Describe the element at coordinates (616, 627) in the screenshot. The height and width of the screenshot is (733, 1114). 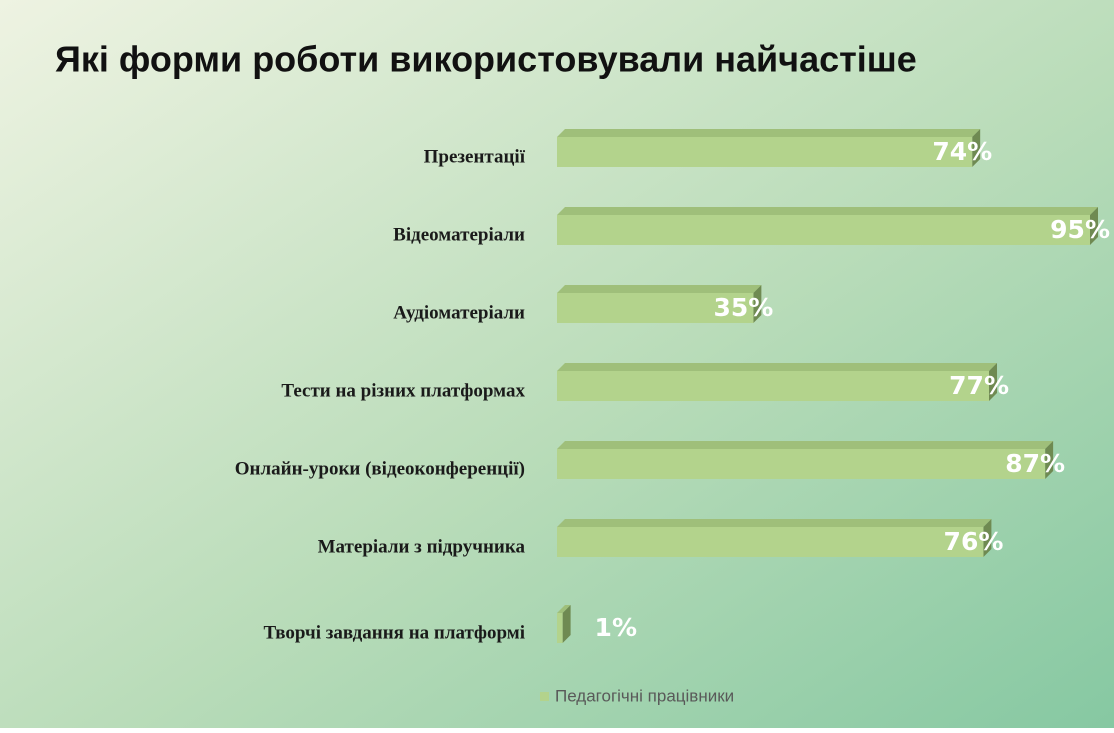
I see `value-label: 1%` at that location.